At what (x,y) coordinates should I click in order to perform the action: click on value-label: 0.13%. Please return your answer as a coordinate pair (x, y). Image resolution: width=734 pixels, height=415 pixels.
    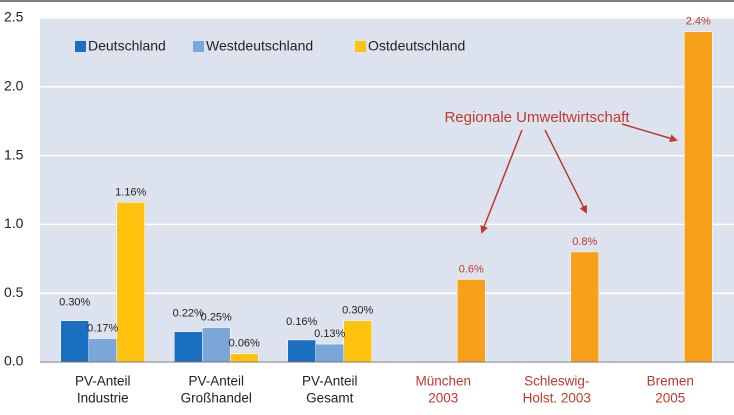
    Looking at the image, I should click on (329, 334).